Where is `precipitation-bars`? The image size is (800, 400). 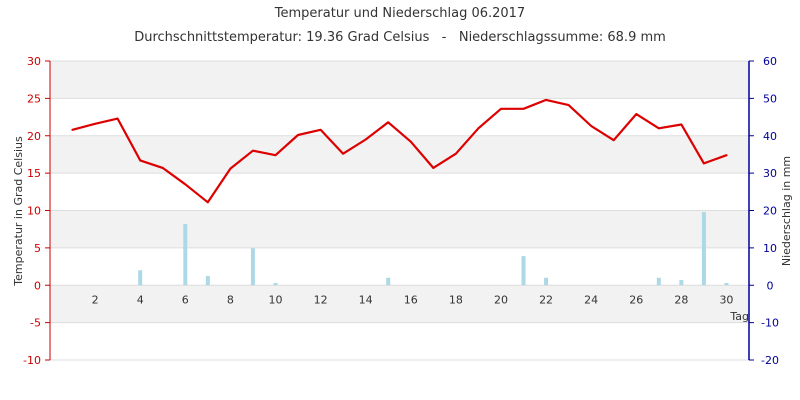
precipitation-bars is located at coordinates (433, 248).